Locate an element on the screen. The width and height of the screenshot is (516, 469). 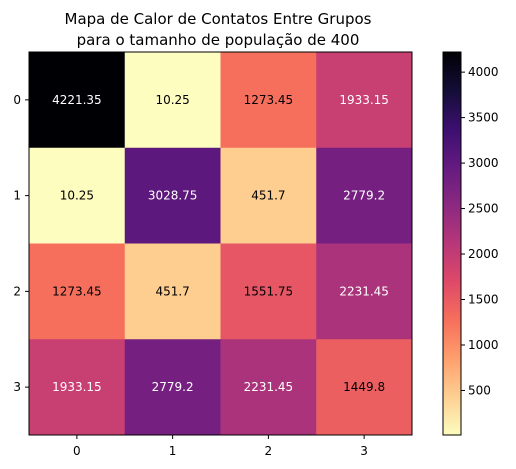
x-tick-label: 2 is located at coordinates (269, 451).